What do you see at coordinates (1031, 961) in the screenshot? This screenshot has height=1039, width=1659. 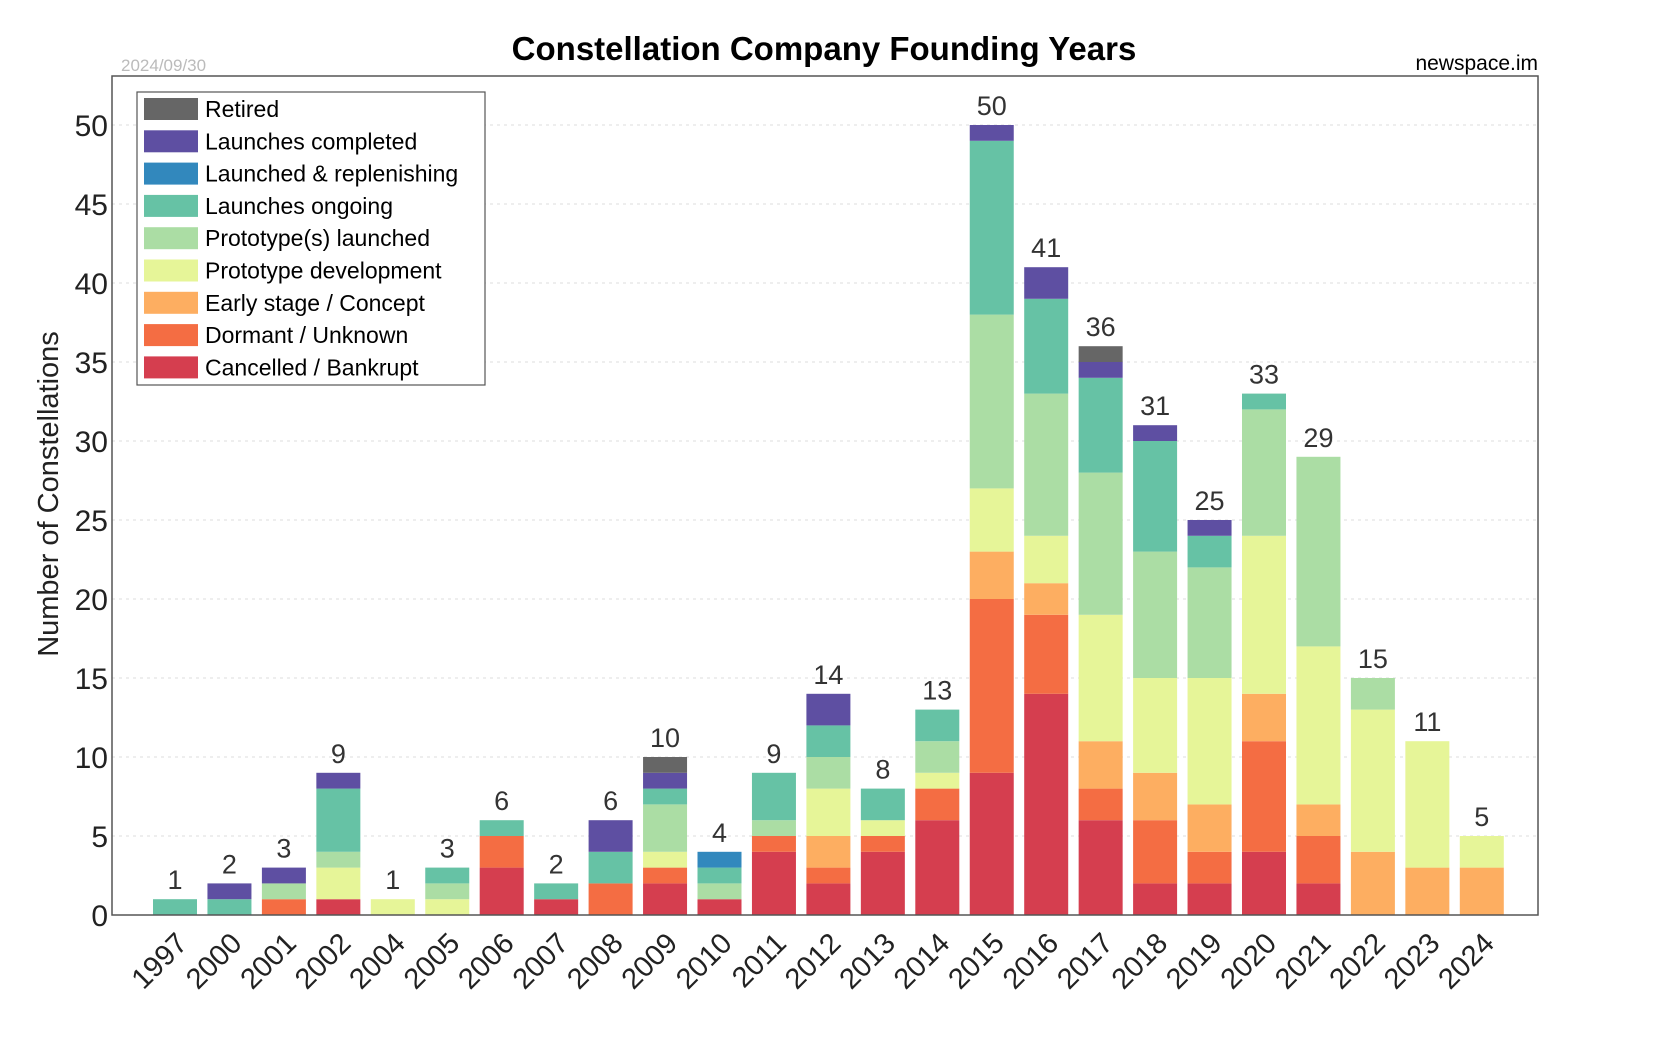 I see `x-tick-label: 2016` at bounding box center [1031, 961].